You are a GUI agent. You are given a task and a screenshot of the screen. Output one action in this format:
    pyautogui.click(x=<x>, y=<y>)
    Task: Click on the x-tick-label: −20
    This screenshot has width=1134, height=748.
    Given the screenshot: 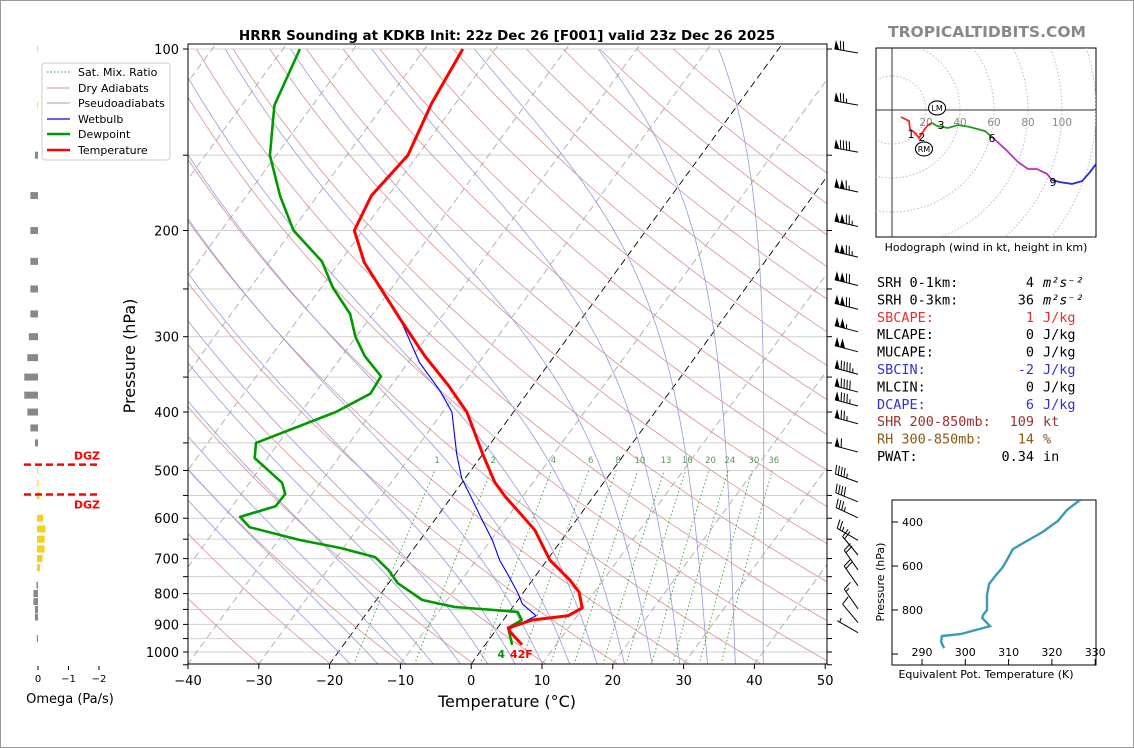 What is the action you would take?
    pyautogui.click(x=329, y=681)
    